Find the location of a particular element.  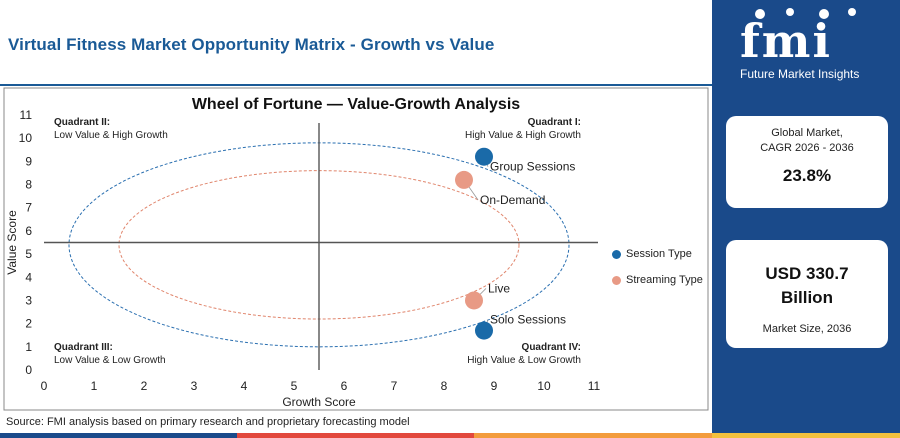

header-divider is located at coordinates (356, 85).